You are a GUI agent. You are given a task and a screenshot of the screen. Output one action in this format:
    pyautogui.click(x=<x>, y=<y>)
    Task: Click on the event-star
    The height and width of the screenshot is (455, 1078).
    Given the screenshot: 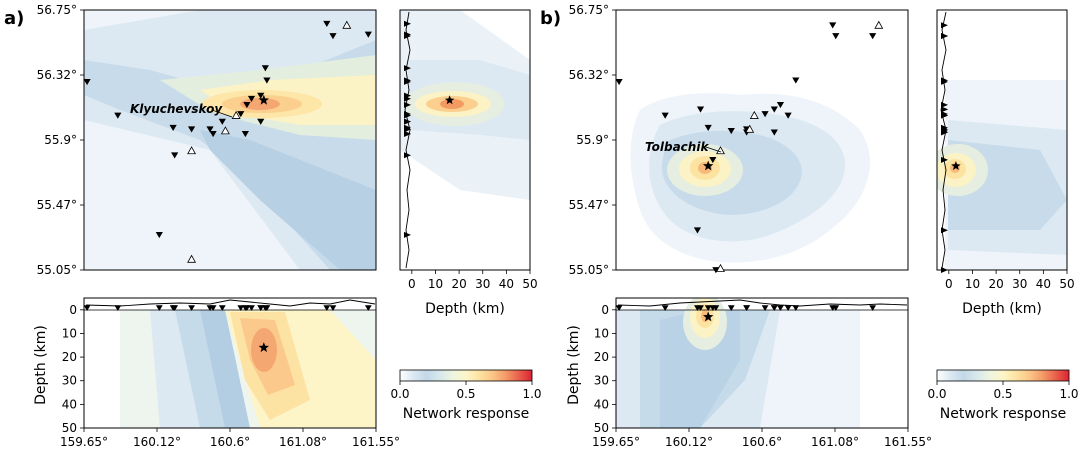 What is the action you would take?
    pyautogui.click(x=956, y=165)
    